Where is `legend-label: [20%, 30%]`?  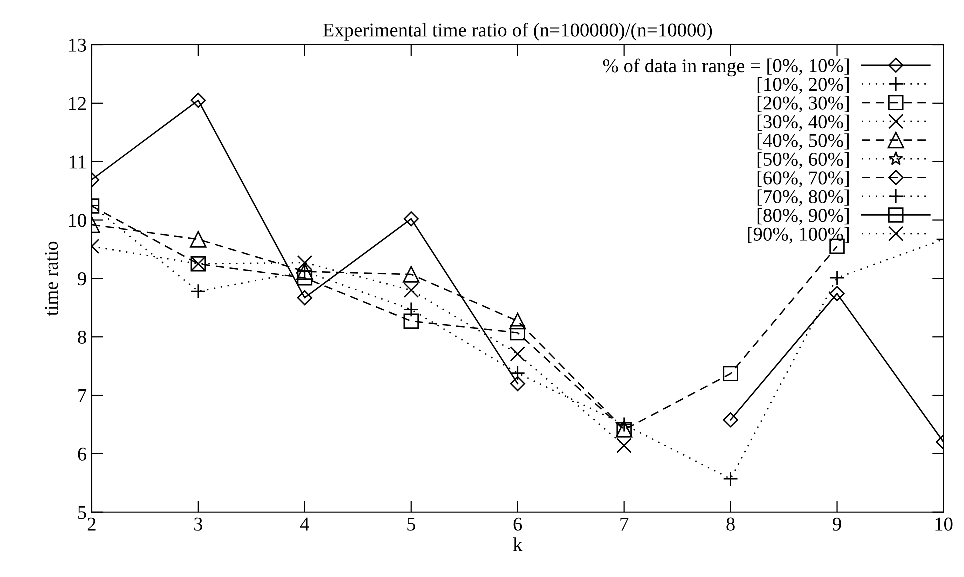
legend-label: [20%, 30%] is located at coordinates (803, 104).